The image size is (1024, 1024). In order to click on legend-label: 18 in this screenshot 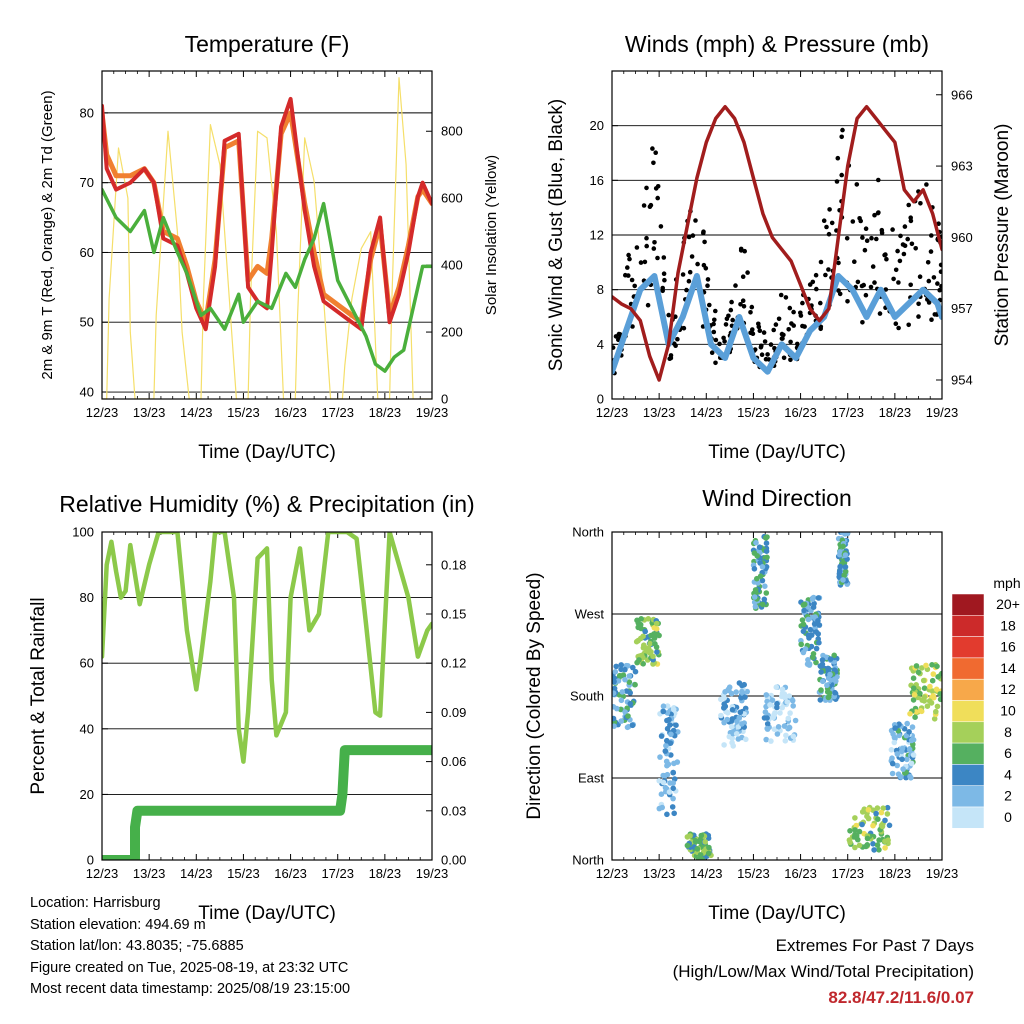, I will do `click(1008, 625)`.